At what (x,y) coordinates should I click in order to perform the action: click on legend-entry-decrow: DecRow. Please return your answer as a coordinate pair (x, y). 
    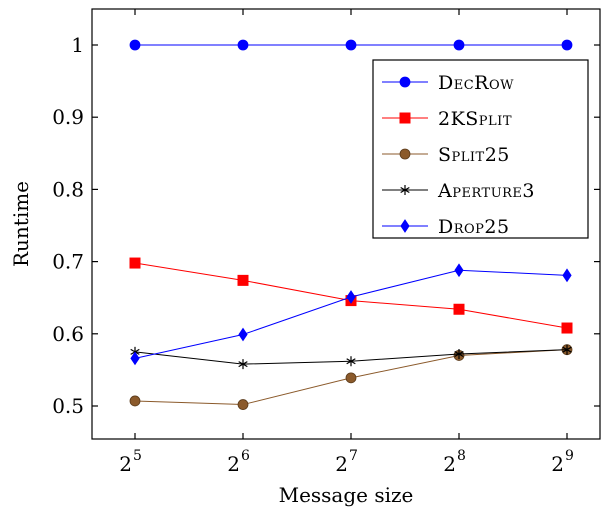
    Looking at the image, I should click on (448, 83).